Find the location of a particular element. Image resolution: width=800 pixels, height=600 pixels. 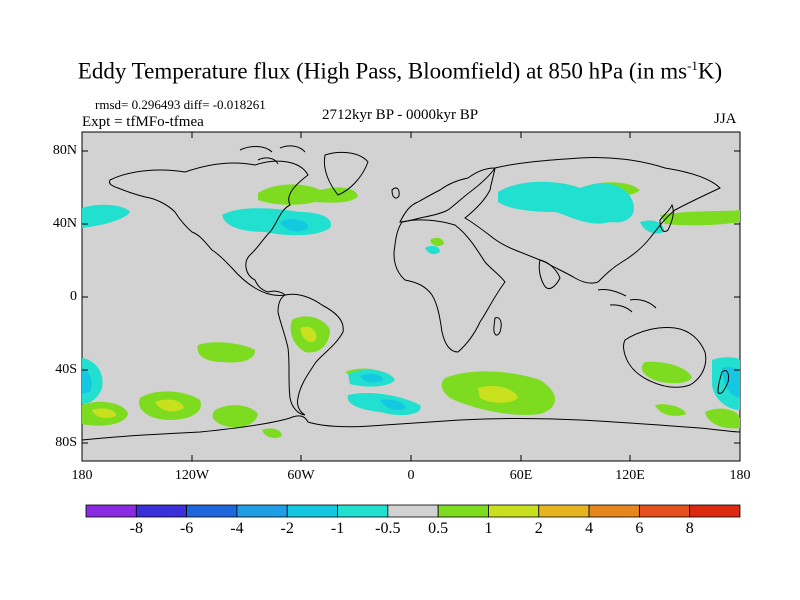

coast-africa is located at coordinates (449, 286).